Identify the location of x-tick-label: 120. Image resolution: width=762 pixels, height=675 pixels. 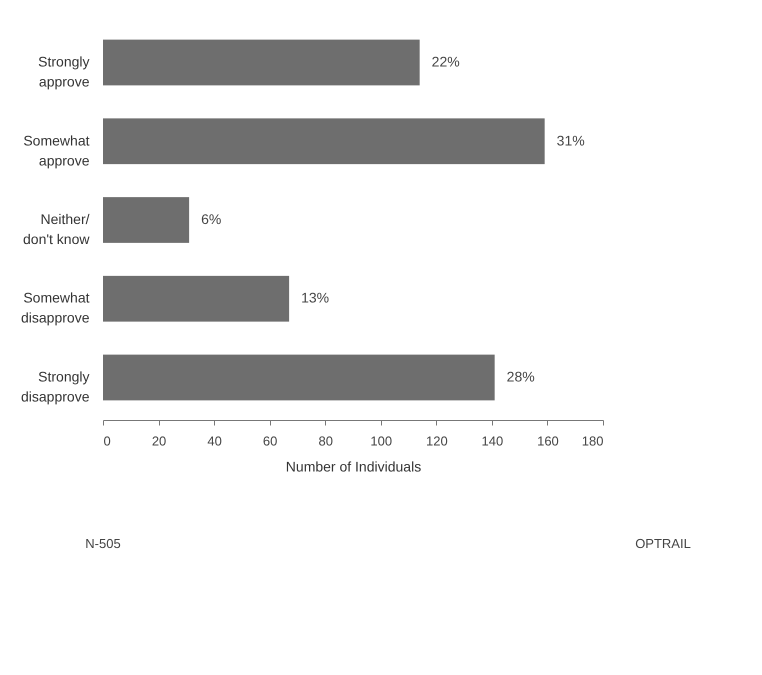
(437, 441).